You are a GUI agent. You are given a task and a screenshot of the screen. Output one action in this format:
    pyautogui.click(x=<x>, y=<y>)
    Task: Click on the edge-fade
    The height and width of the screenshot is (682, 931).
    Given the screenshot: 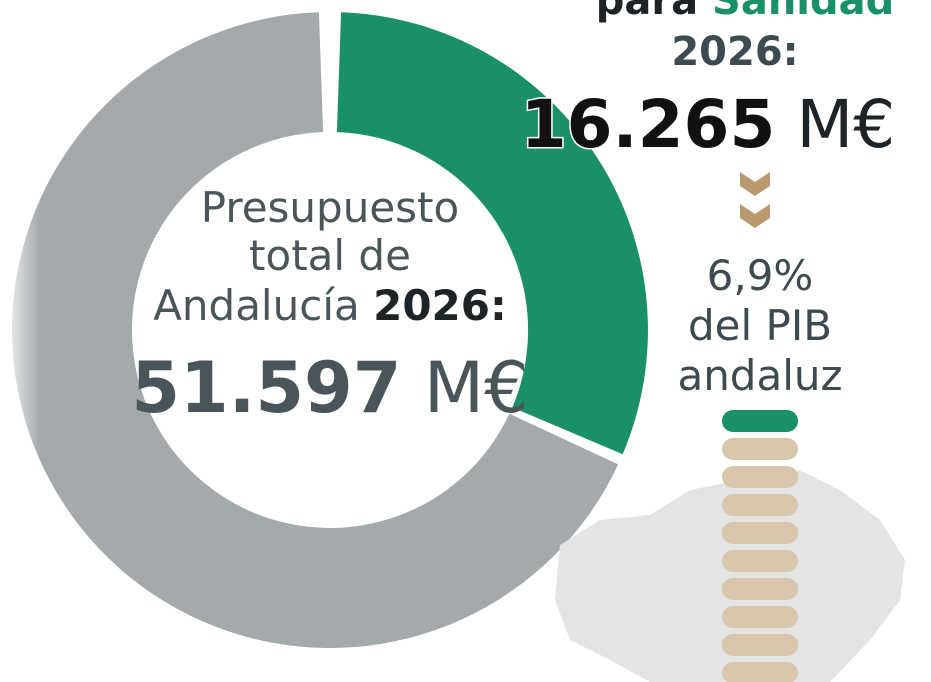 What is the action you would take?
    pyautogui.click(x=20, y=341)
    